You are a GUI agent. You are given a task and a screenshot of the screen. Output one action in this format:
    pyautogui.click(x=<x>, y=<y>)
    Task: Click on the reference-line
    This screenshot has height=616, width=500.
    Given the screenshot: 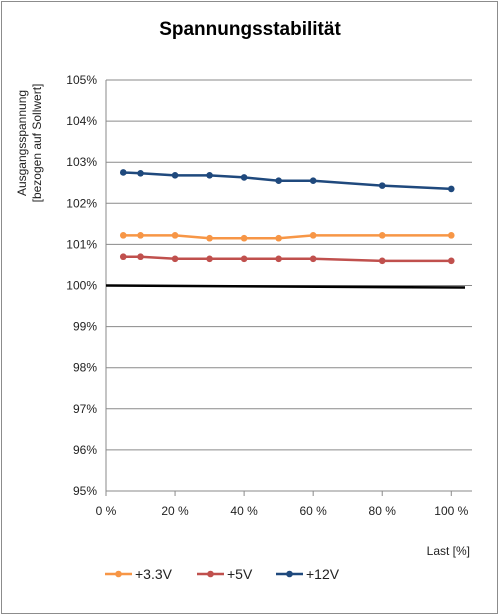 What is the action you would take?
    pyautogui.click(x=285, y=286)
    